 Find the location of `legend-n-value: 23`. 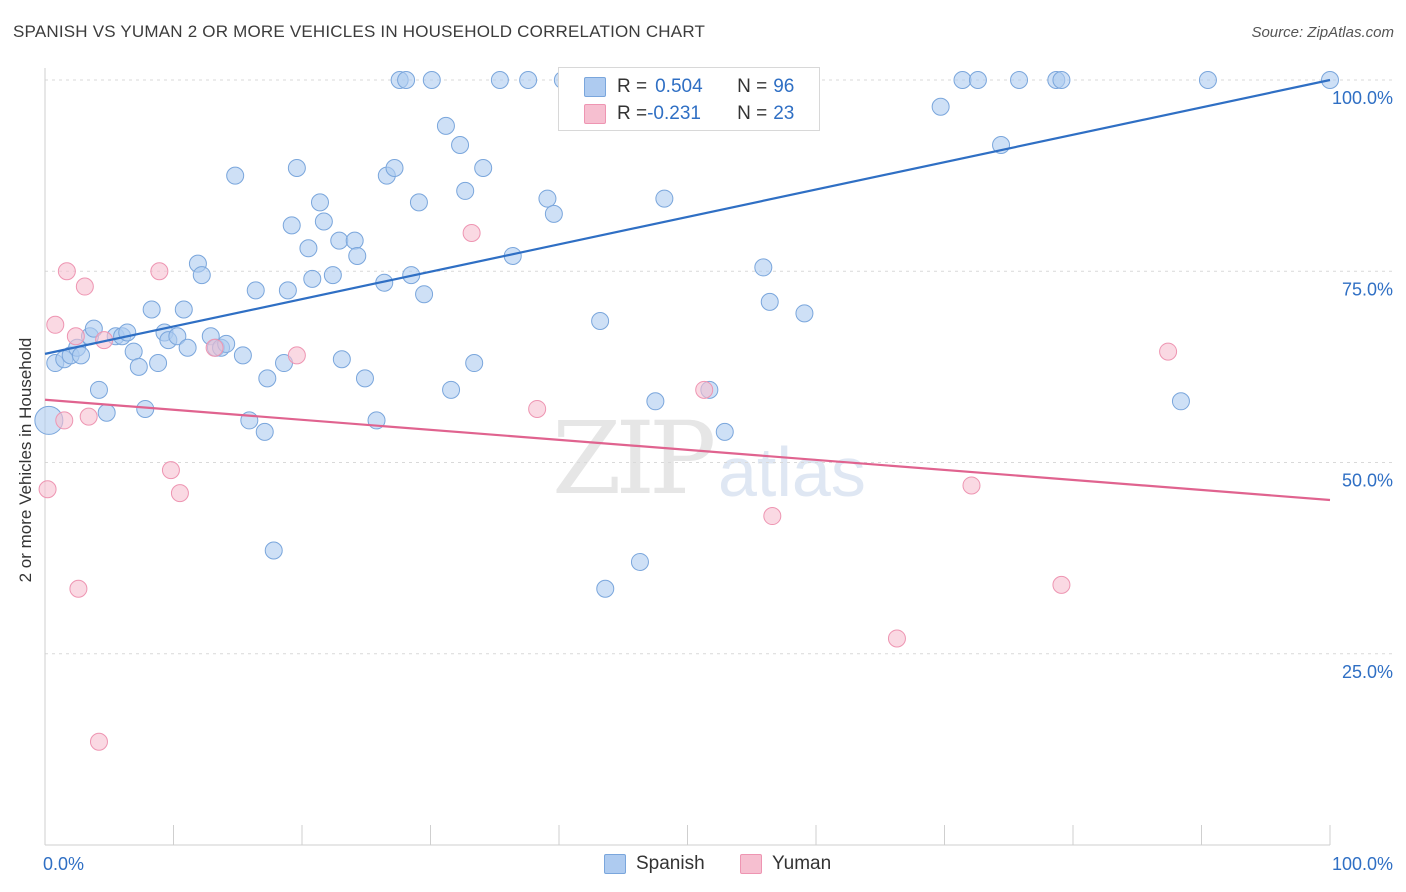

legend-n-value: 23 is located at coordinates (784, 113).